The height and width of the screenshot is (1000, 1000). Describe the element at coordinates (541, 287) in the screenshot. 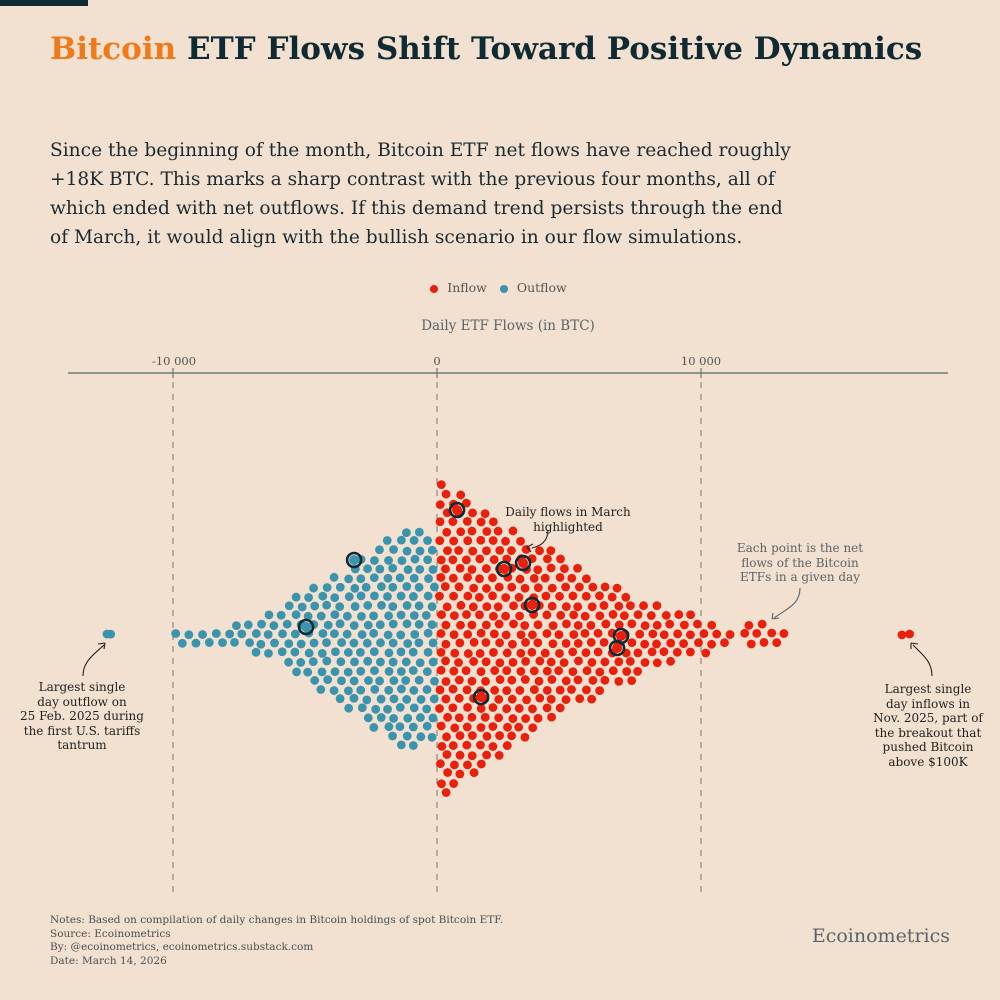

I see `legend-label: Outflow` at that location.